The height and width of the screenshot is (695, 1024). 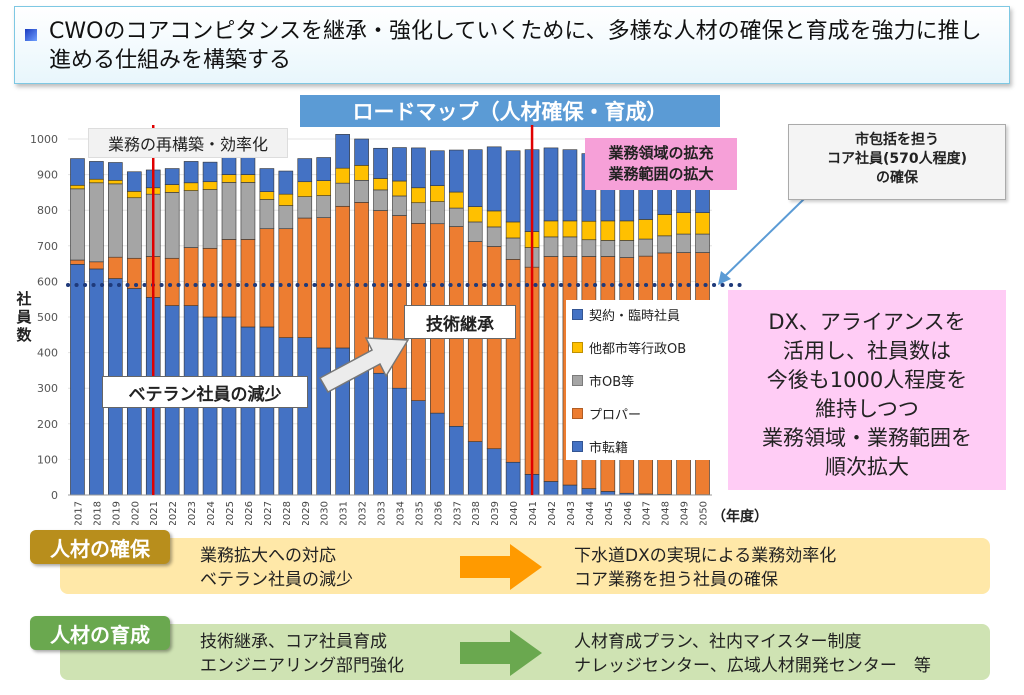 I want to click on dx-line-3: 今後も1000人程度を, so click(x=867, y=380).